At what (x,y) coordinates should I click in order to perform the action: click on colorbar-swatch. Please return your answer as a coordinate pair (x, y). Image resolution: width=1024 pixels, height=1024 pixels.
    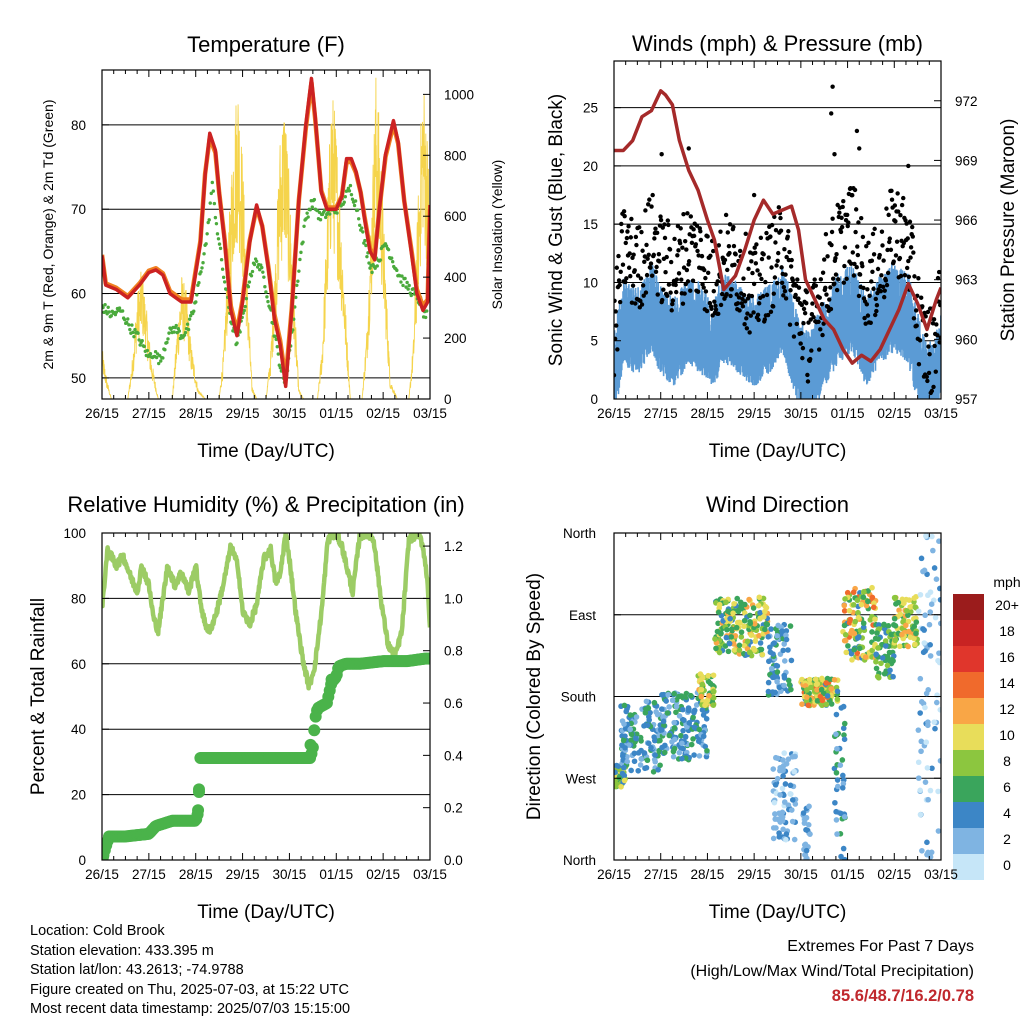
    Looking at the image, I should click on (968, 659).